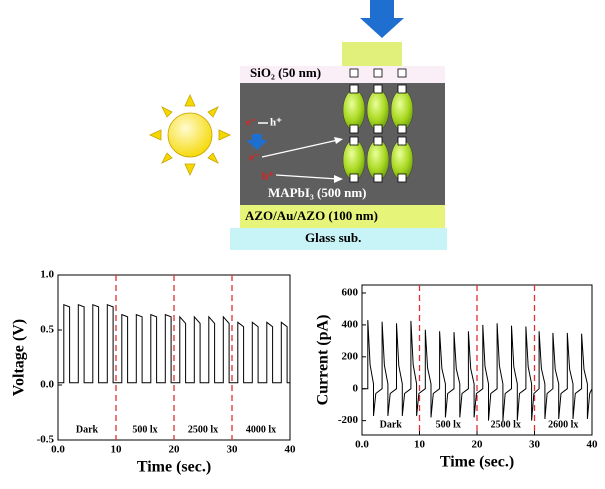 This screenshot has height=489, width=605. Describe the element at coordinates (323, 360) in the screenshot. I see `y-axis-title: Current (pA)` at that location.